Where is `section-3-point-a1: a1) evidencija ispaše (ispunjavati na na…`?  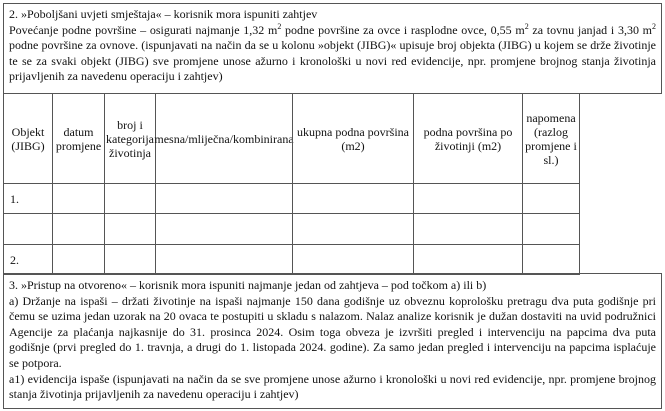 section-3-point-a1: a1) evidencija ispaše (ispunjavati na na… is located at coordinates (332, 386).